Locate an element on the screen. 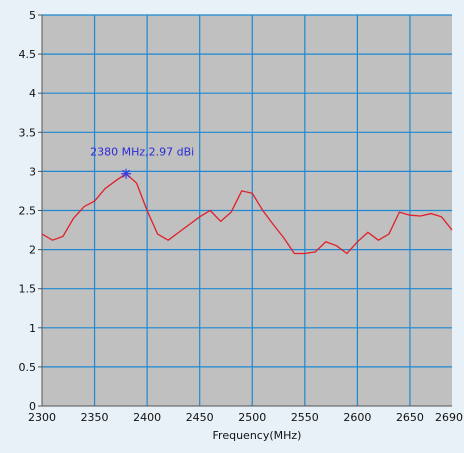  y-tick-label: 0.5 is located at coordinates (28, 367).